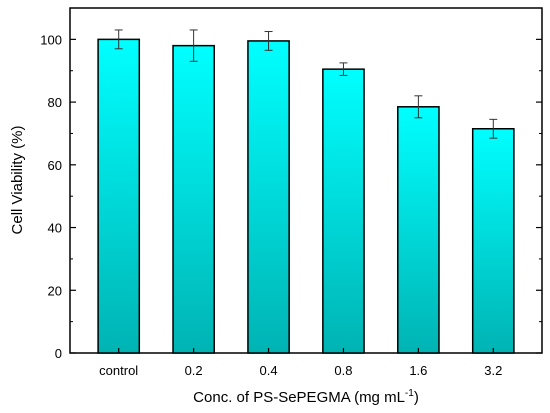 The width and height of the screenshot is (550, 413). Describe the element at coordinates (55, 165) in the screenshot. I see `y-tick-label: 60` at that location.